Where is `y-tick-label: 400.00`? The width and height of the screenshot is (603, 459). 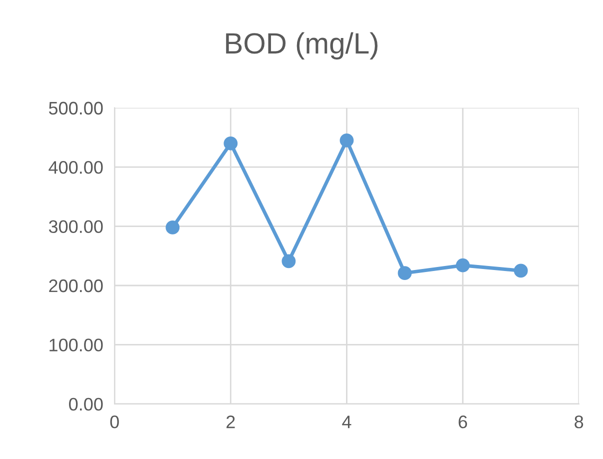
y-tick-label: 400.00 is located at coordinates (75, 167).